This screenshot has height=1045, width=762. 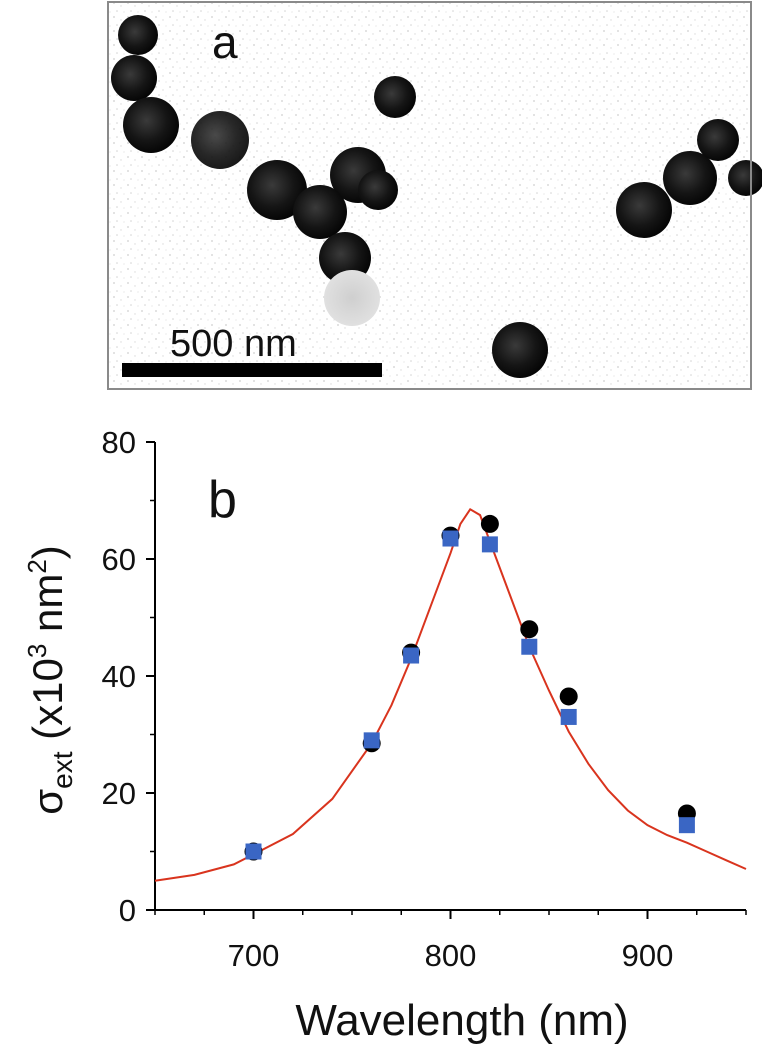 I want to click on y-tick-label: 0, so click(x=127, y=910).